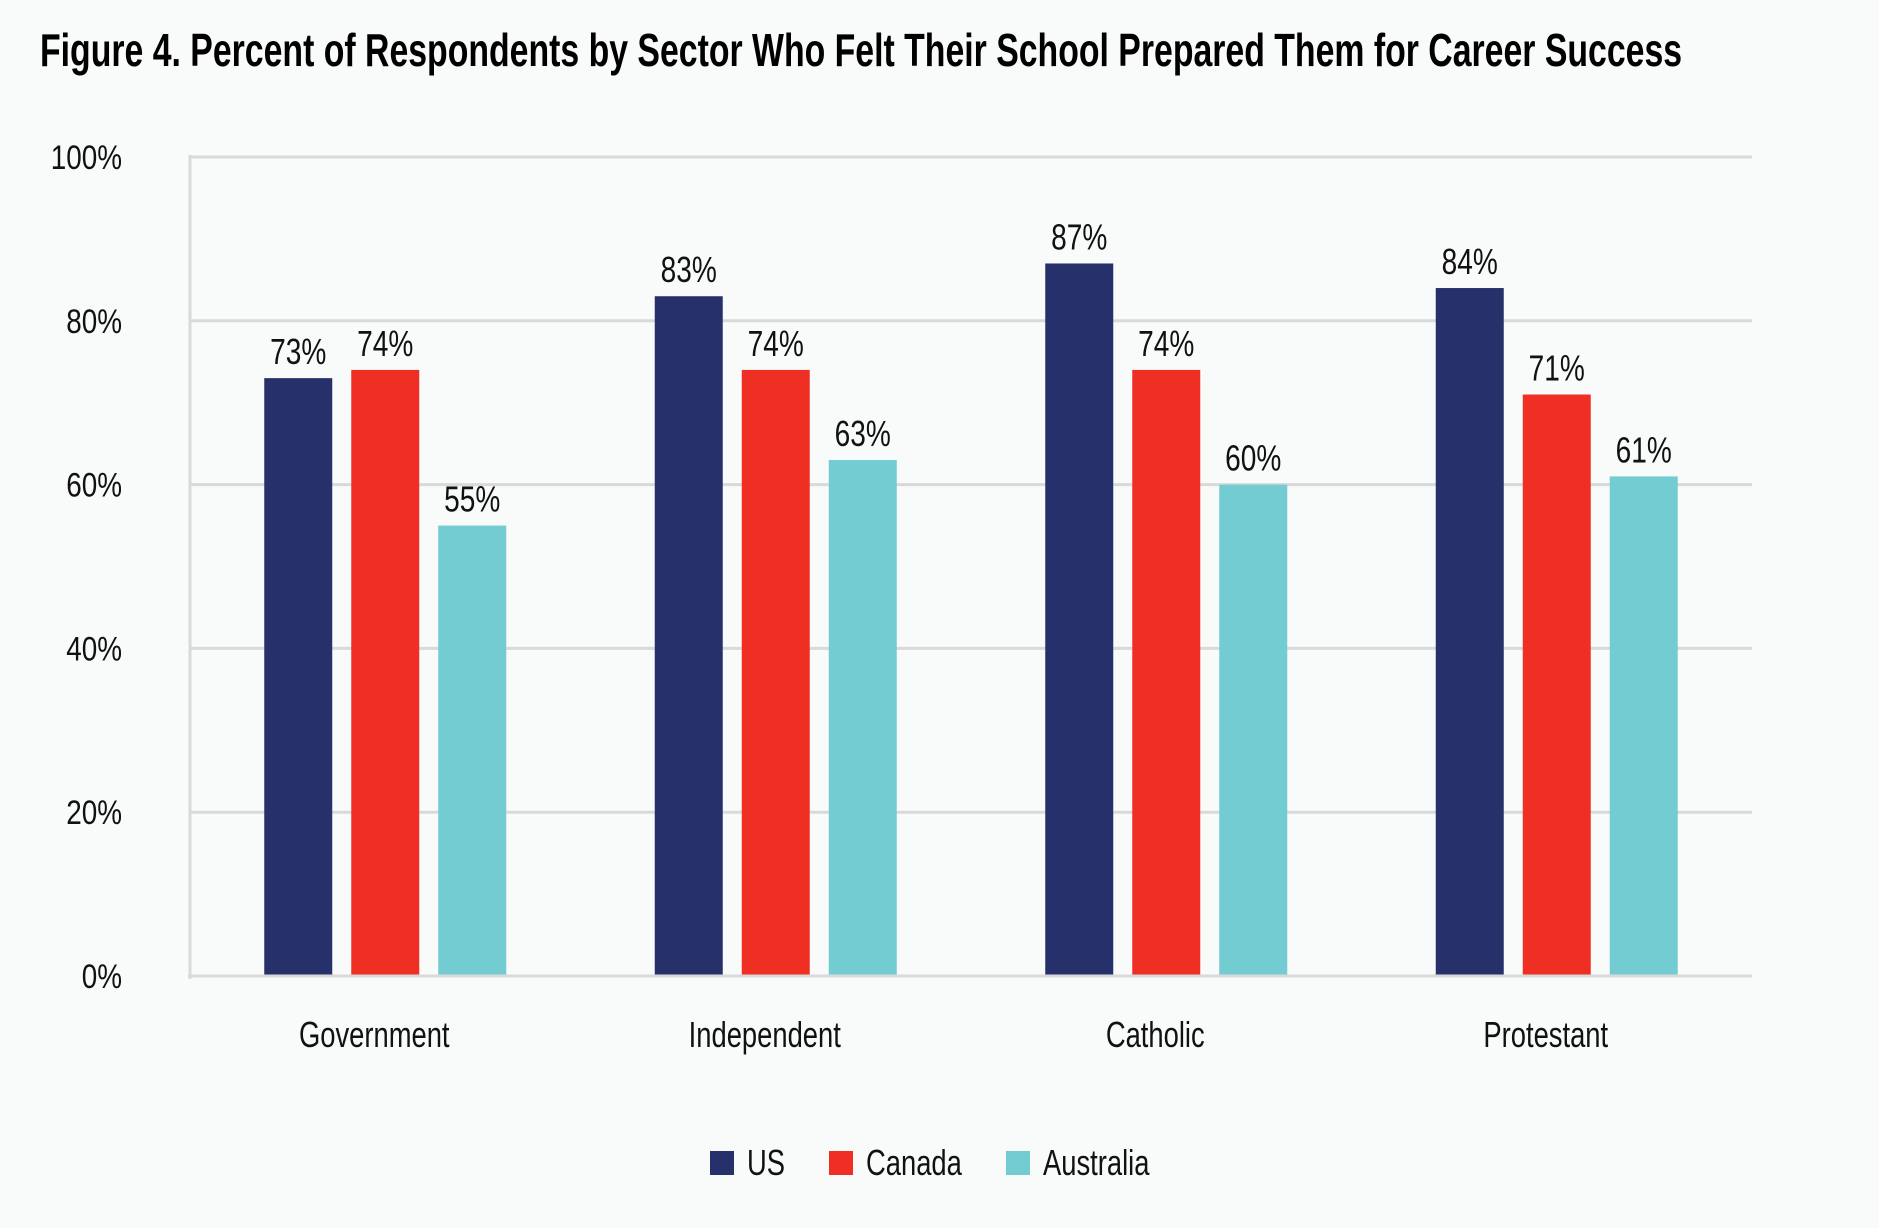  What do you see at coordinates (1470, 262) in the screenshot?
I see `data-label: 84%` at bounding box center [1470, 262].